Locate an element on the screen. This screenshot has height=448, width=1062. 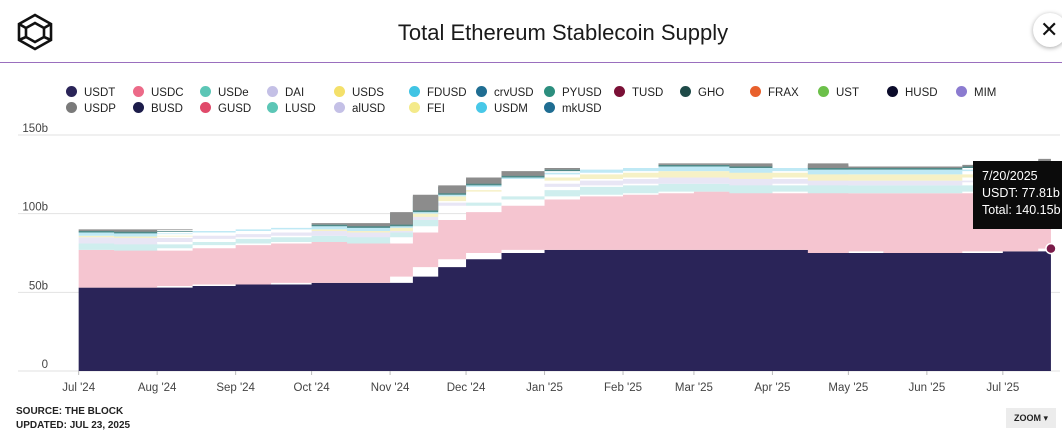
legend-item-alusd: alUSD is located at coordinates (359, 110).